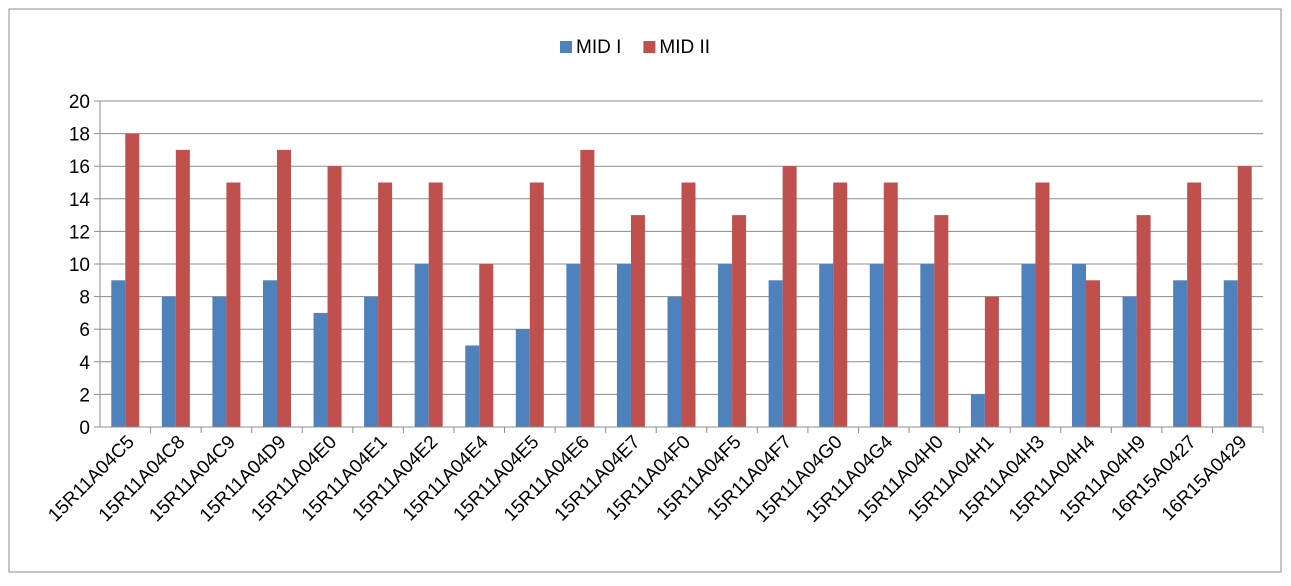  Describe the element at coordinates (598, 47) in the screenshot. I see `legend-label: MID I` at that location.